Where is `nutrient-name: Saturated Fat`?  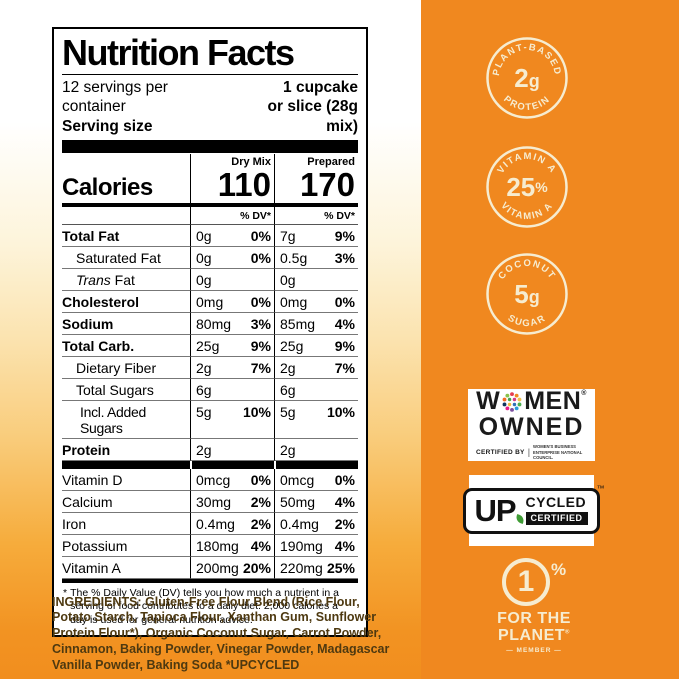
nutrient-name: Saturated Fat is located at coordinates (126, 258).